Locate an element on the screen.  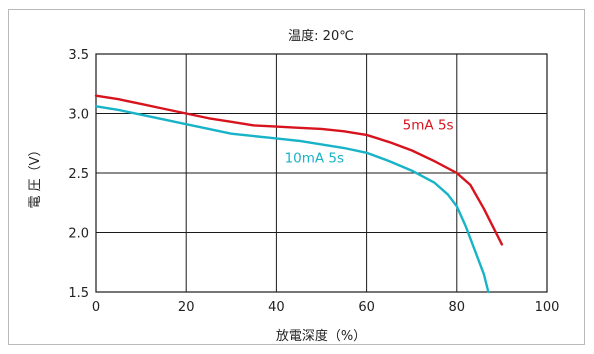
y-axis-label: 電 圧（V） is located at coordinates (35, 175).